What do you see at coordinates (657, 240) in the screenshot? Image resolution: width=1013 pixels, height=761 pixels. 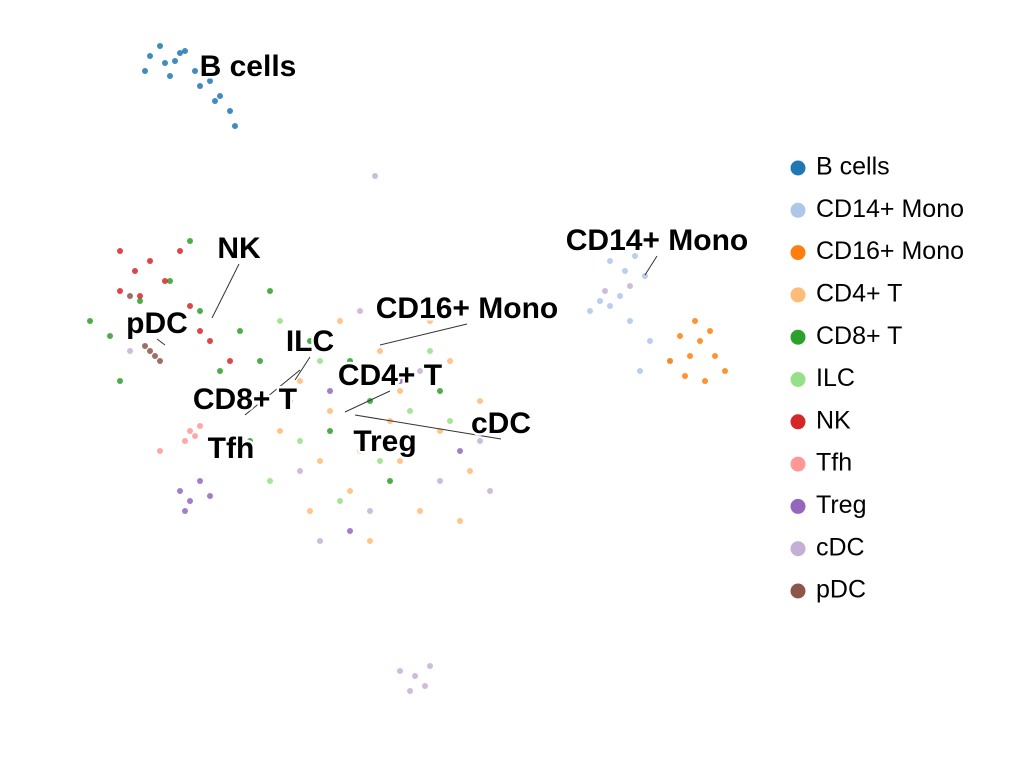 I see `cluster-label: CD14+ Mono` at bounding box center [657, 240].